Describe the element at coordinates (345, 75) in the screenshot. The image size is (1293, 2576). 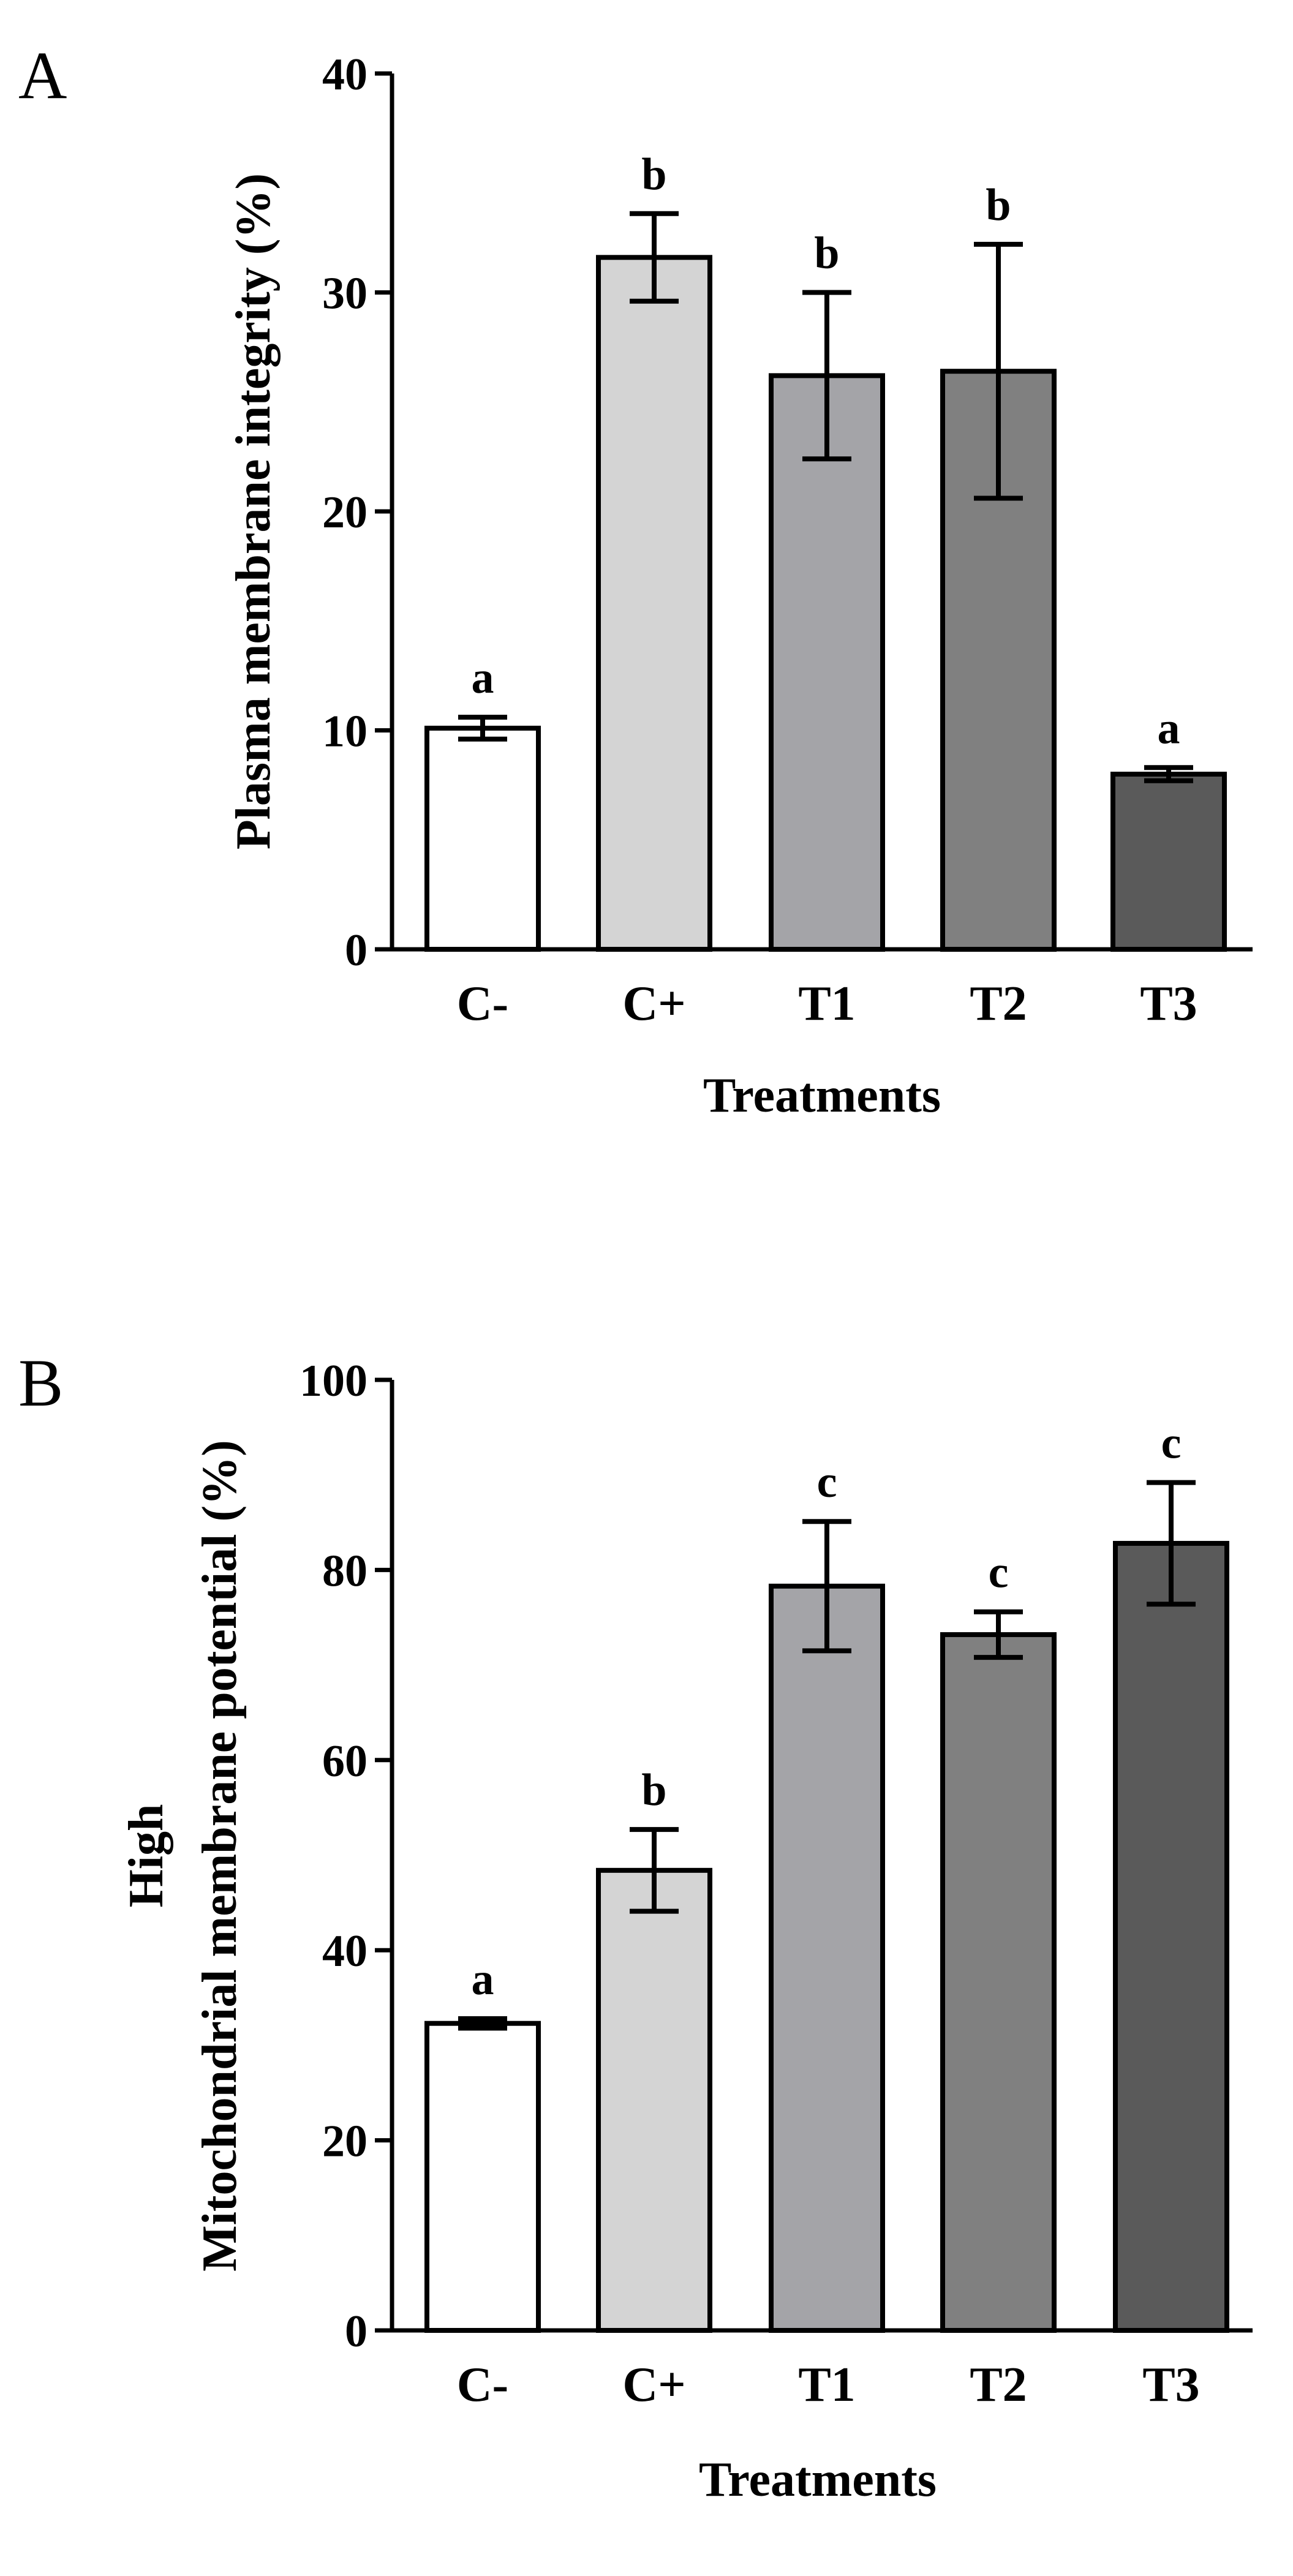
I see `panel-a-y-tick-label-4: 40` at that location.